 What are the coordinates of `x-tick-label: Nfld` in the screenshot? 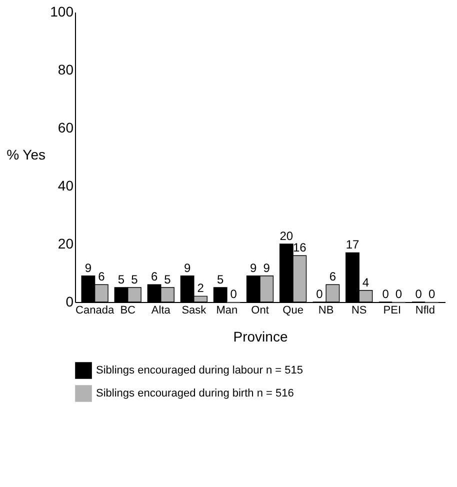 It's located at (425, 310).